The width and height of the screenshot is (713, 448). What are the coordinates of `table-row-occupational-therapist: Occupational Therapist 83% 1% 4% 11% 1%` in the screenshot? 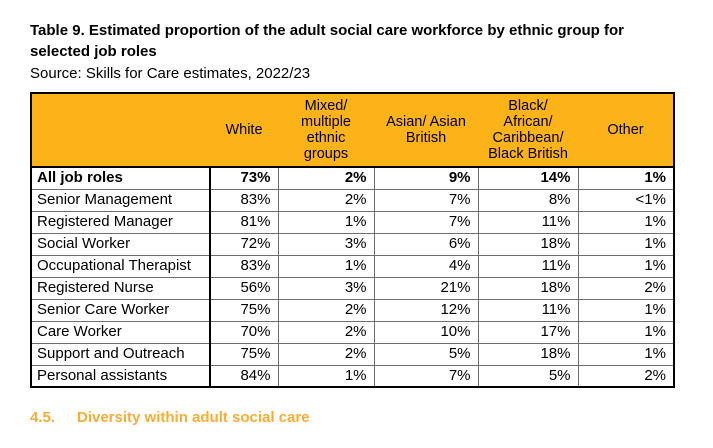 It's located at (352, 266).